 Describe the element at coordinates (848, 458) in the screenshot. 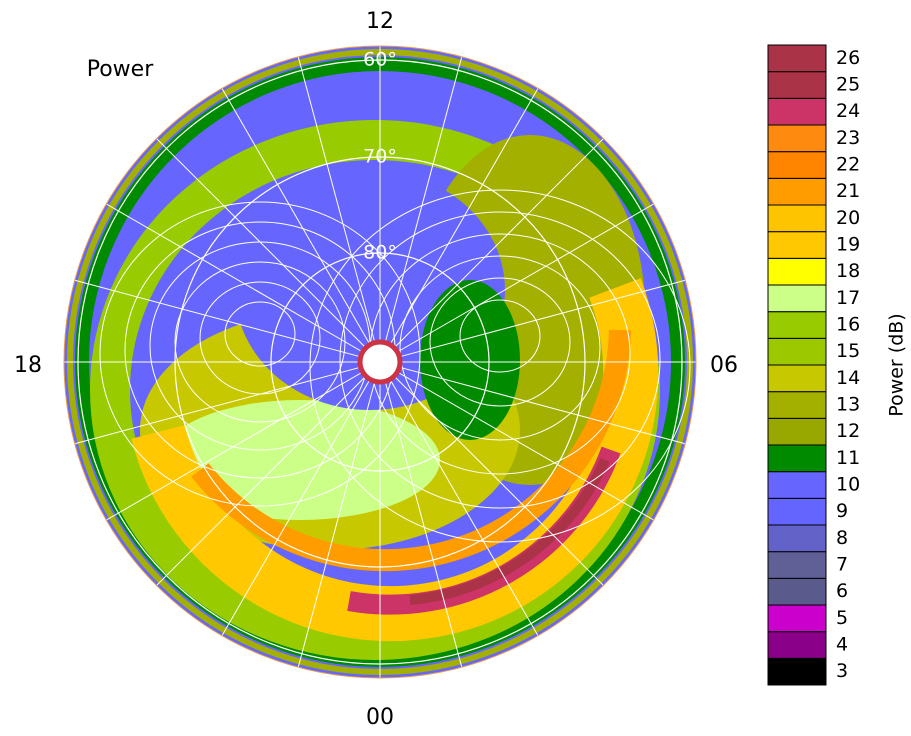

I see `colorbar-tick-label: 11` at that location.